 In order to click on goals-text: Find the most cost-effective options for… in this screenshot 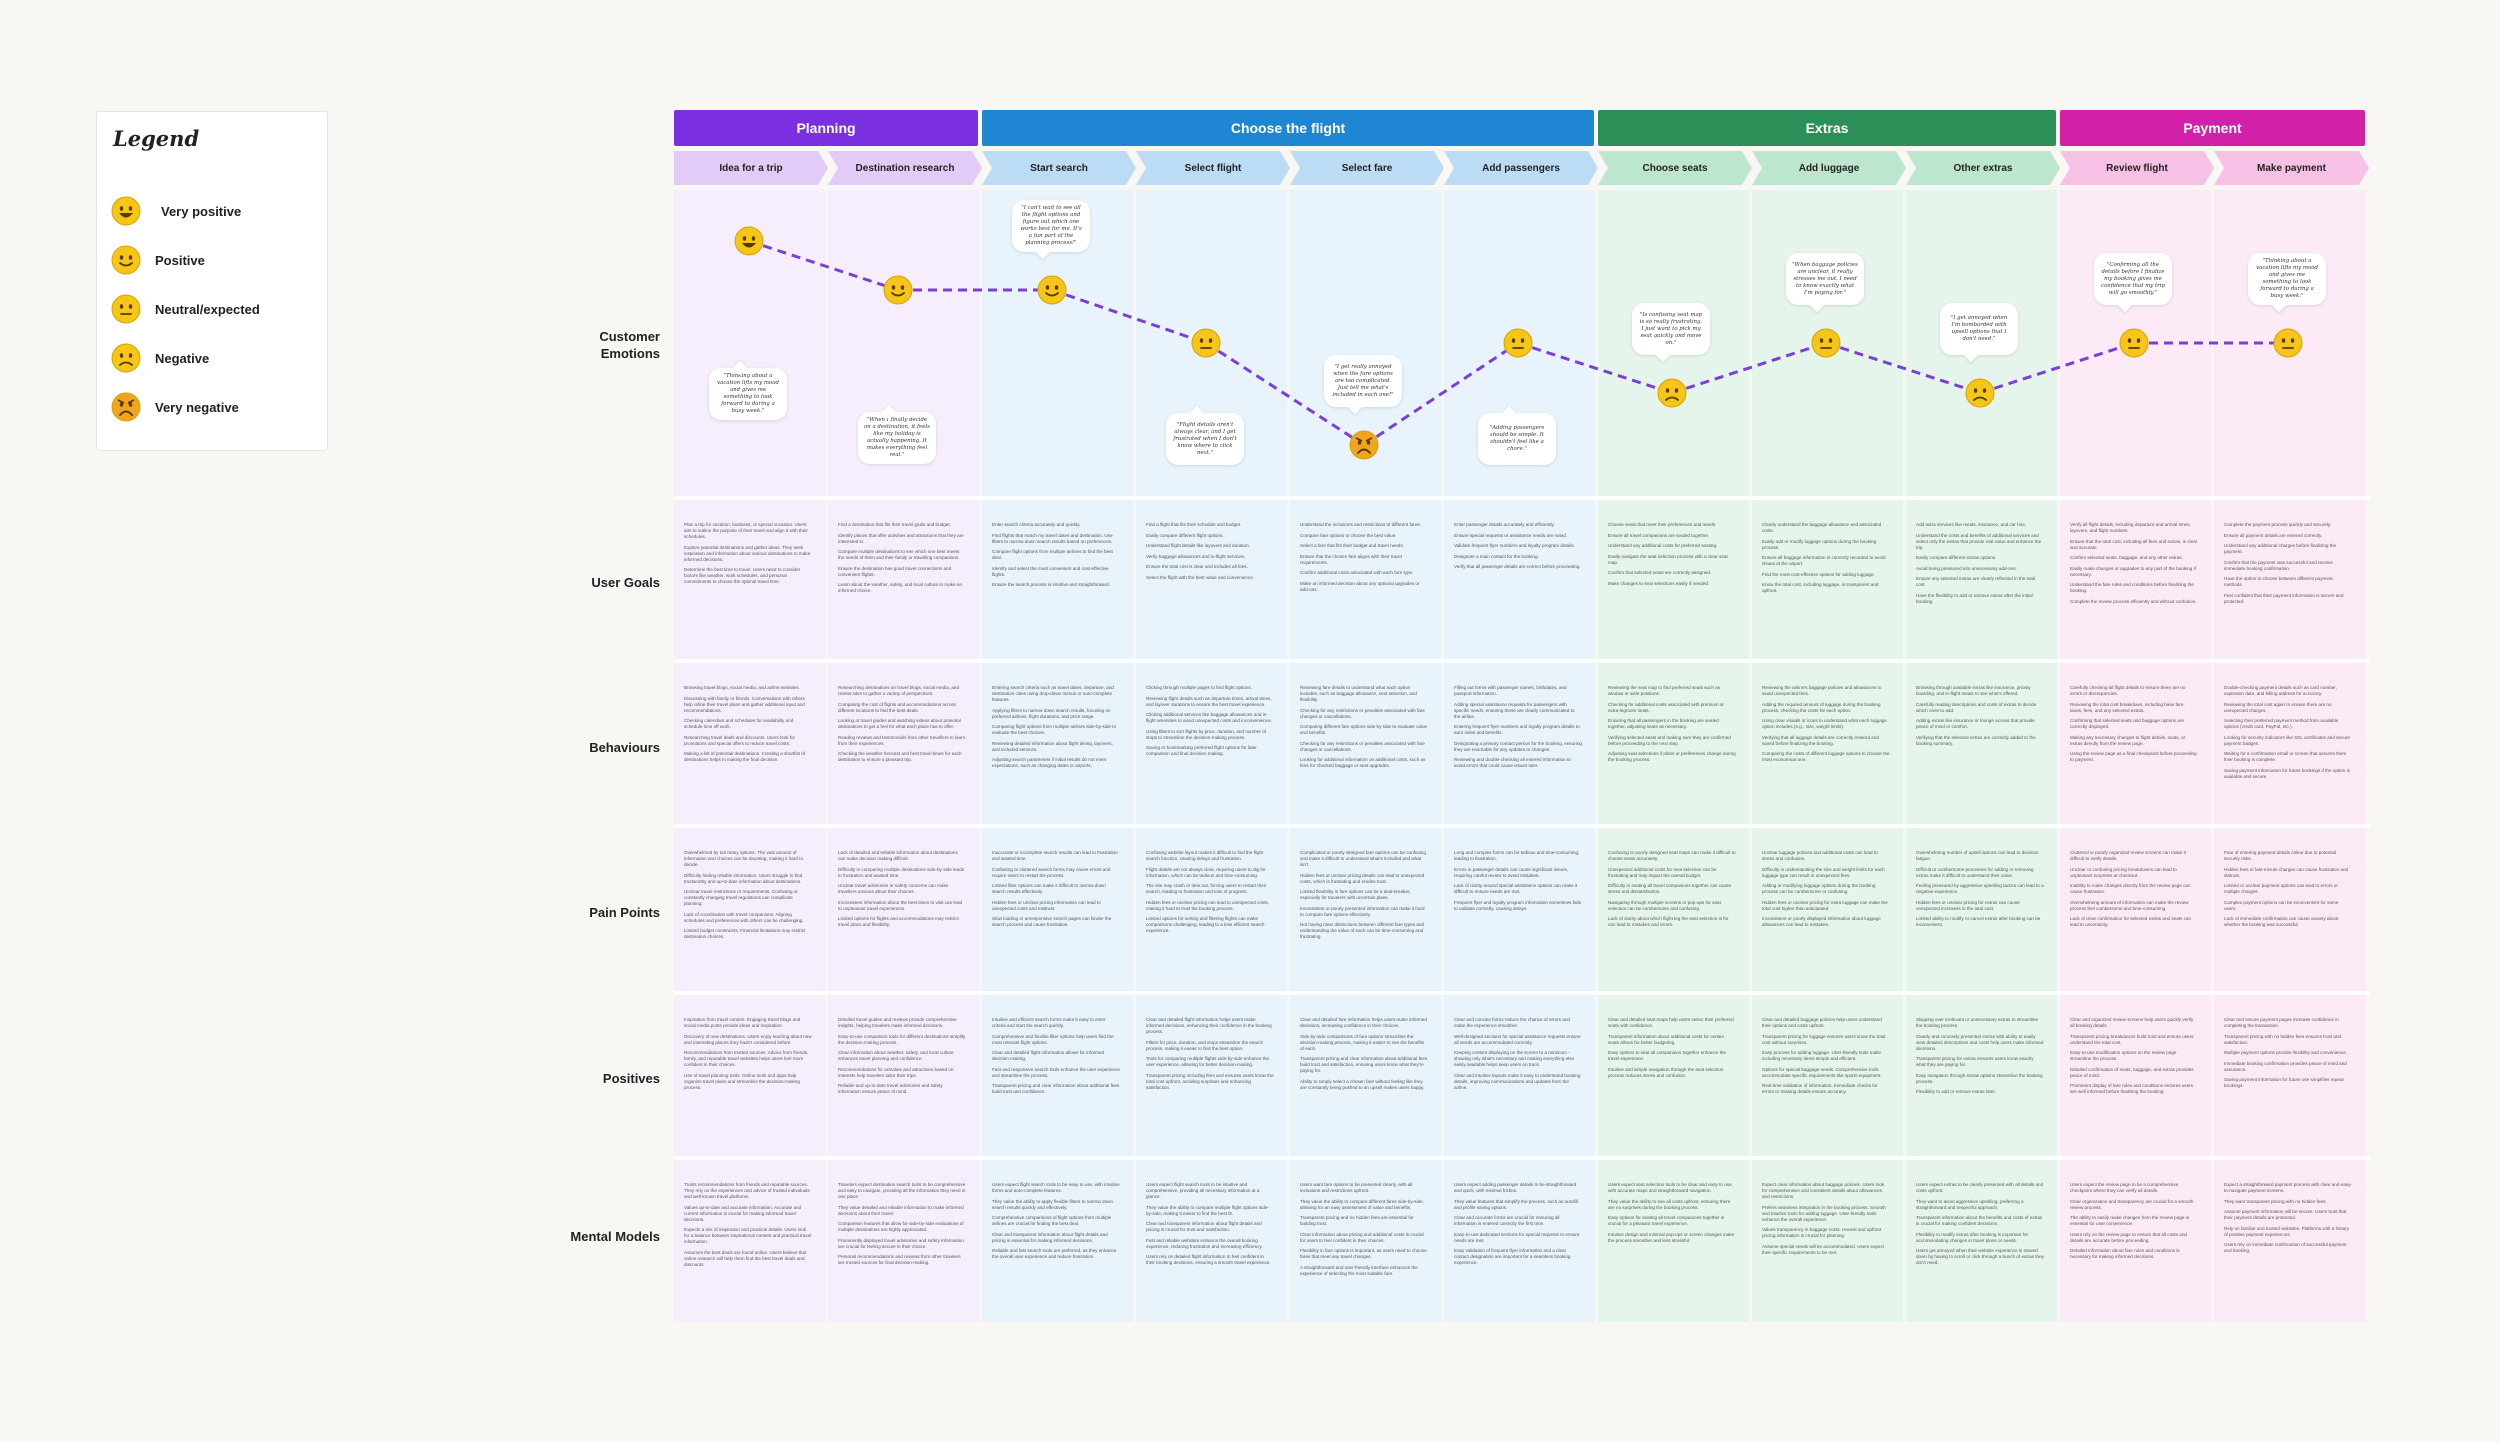, I will do `click(1818, 574)`.